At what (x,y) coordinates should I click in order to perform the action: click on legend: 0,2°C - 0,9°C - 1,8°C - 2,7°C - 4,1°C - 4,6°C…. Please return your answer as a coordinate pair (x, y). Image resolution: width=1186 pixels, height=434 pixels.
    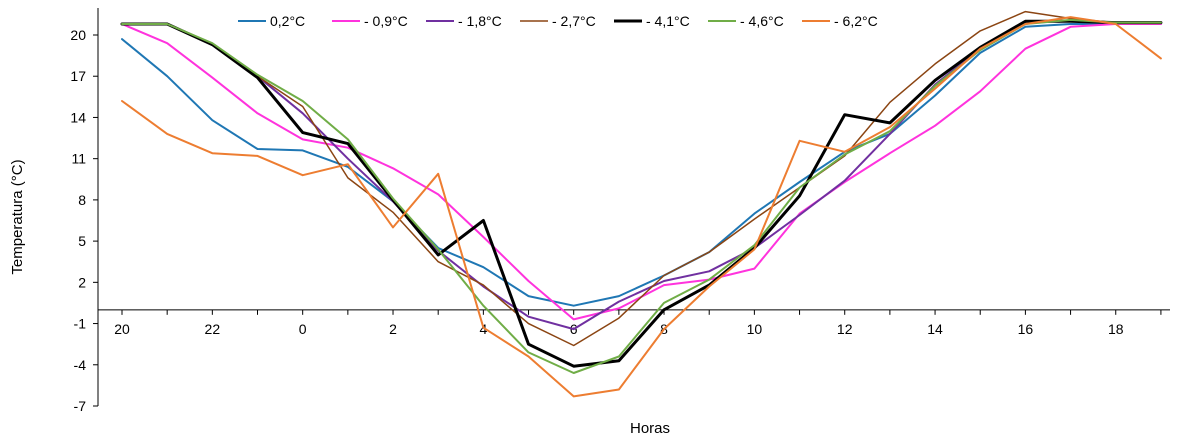
    Looking at the image, I should click on (558, 21).